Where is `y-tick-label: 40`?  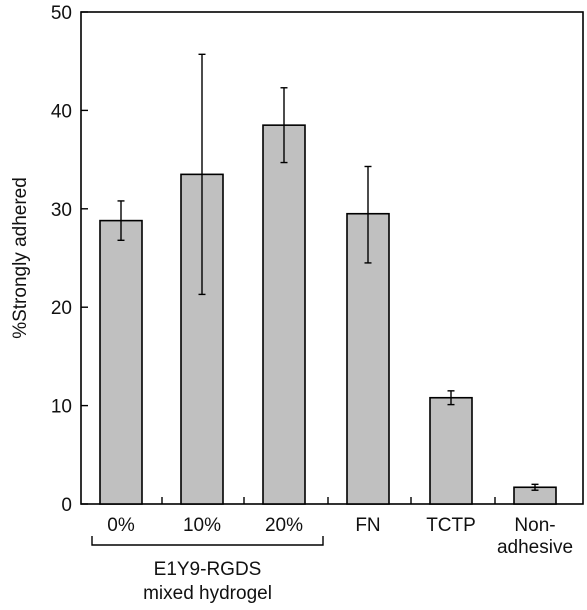
y-tick-label: 40 is located at coordinates (61, 111).